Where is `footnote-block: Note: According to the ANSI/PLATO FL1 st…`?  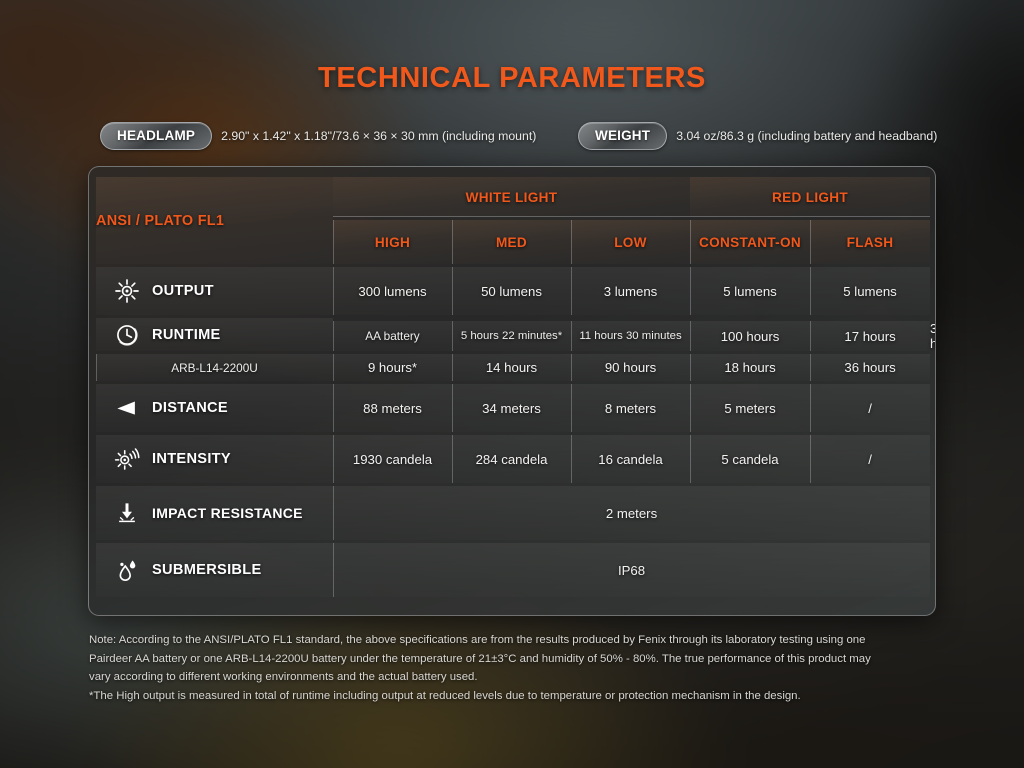 footnote-block: Note: According to the ANSI/PLATO FL1 st… is located at coordinates (520, 668).